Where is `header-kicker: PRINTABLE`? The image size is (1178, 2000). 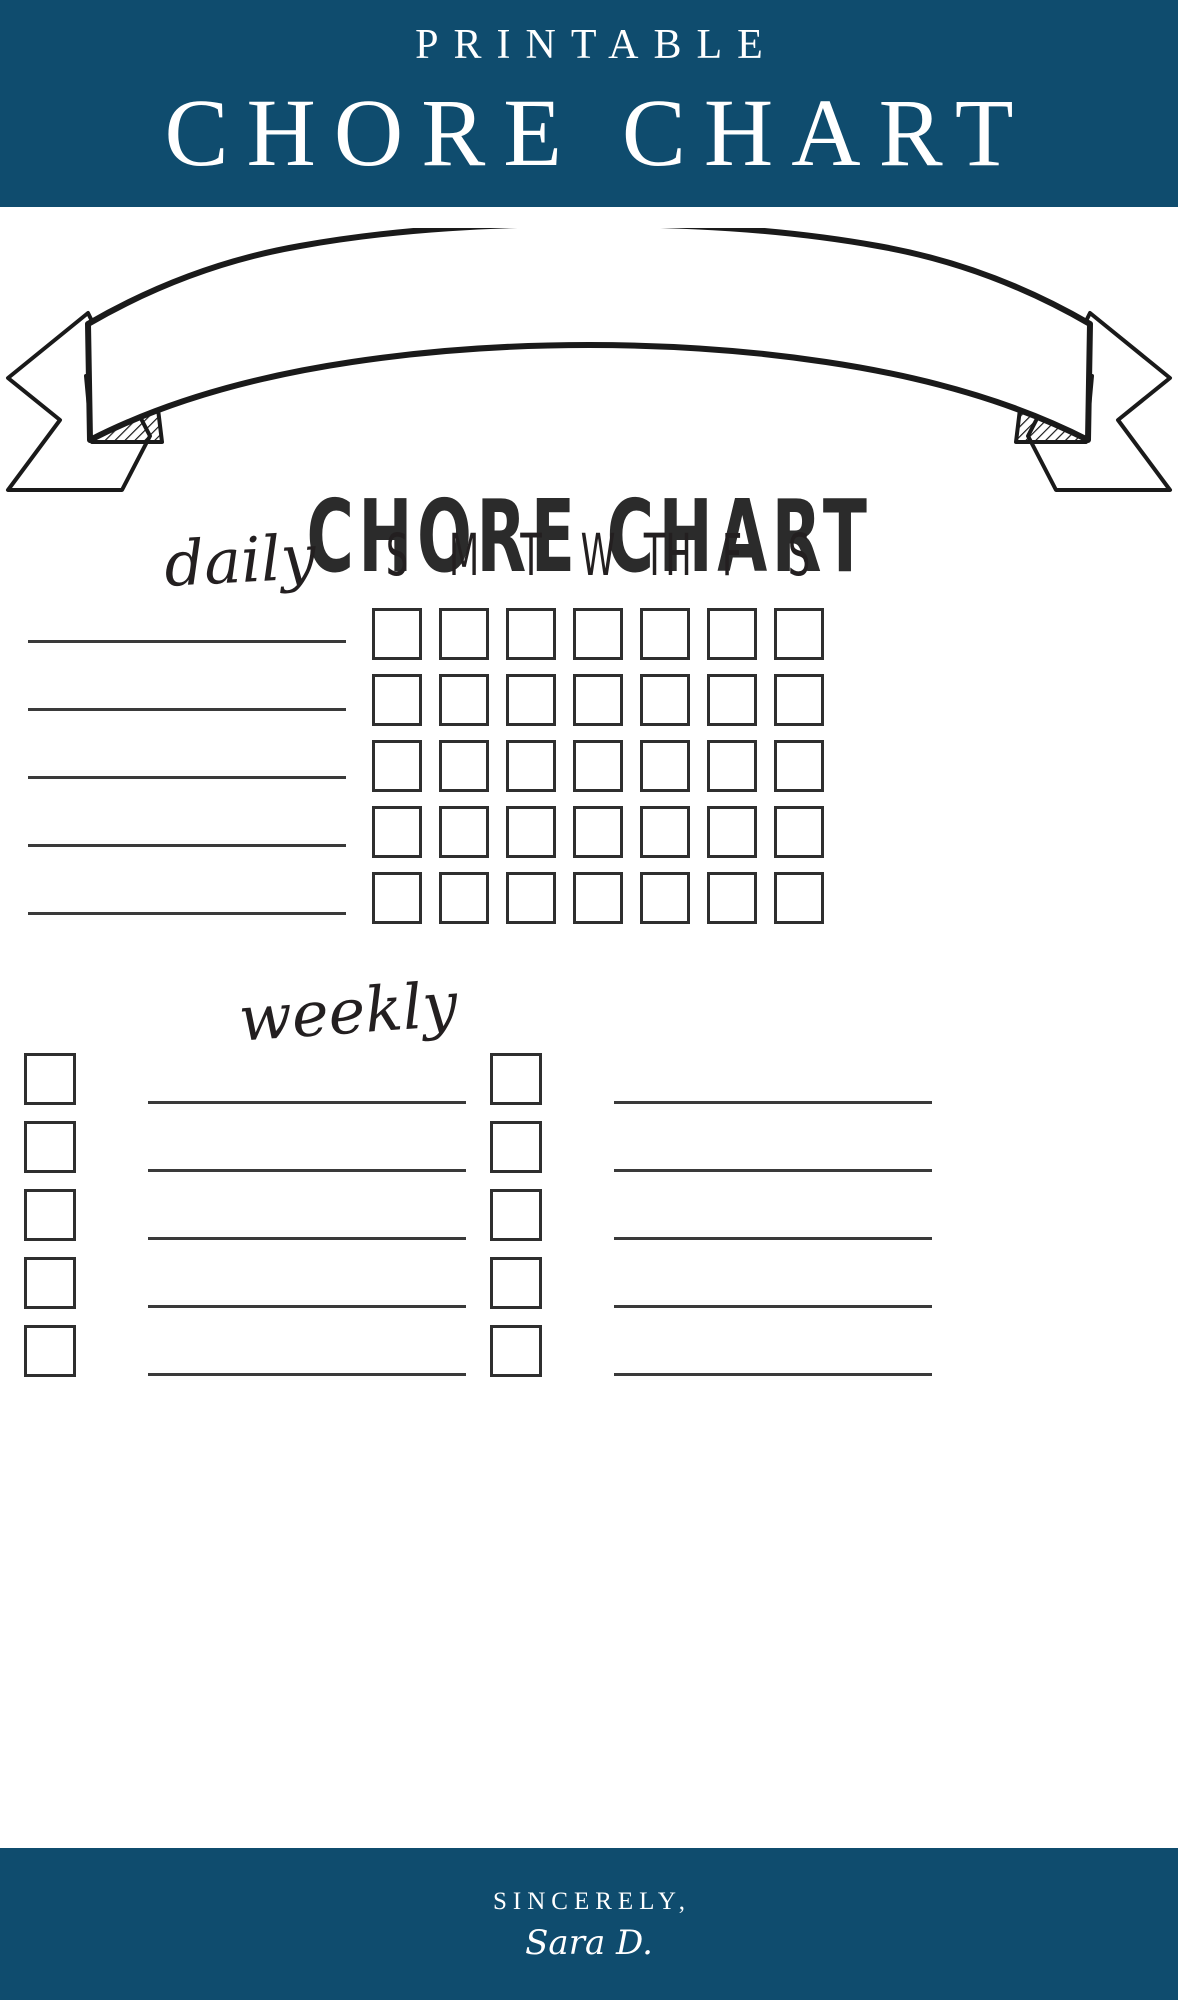 header-kicker: PRINTABLE is located at coordinates (596, 45).